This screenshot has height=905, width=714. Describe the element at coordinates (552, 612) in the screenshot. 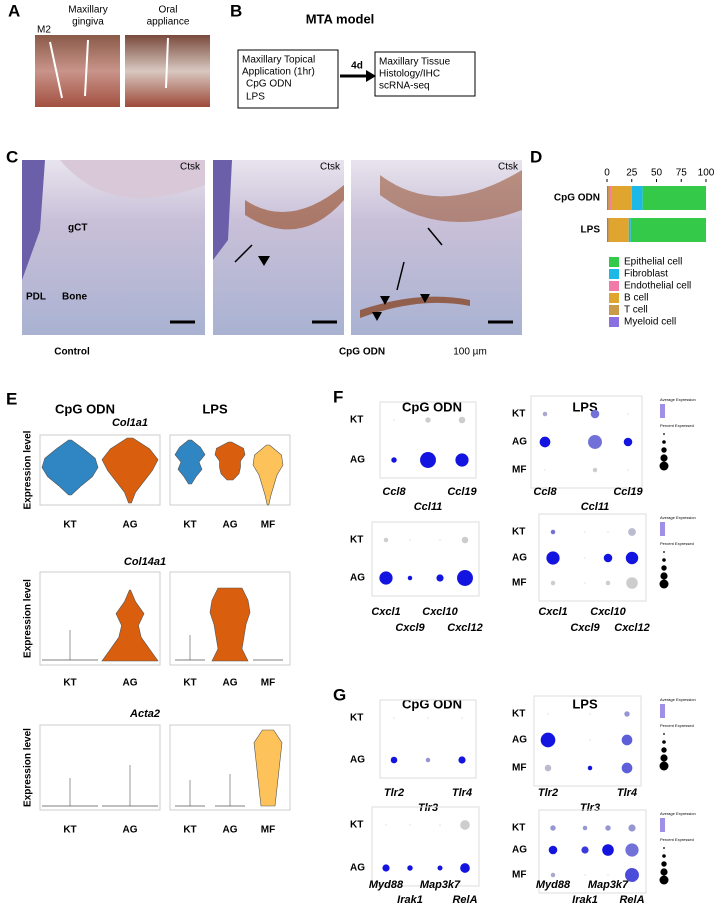

I see `gene-label: Cxcl1` at that location.